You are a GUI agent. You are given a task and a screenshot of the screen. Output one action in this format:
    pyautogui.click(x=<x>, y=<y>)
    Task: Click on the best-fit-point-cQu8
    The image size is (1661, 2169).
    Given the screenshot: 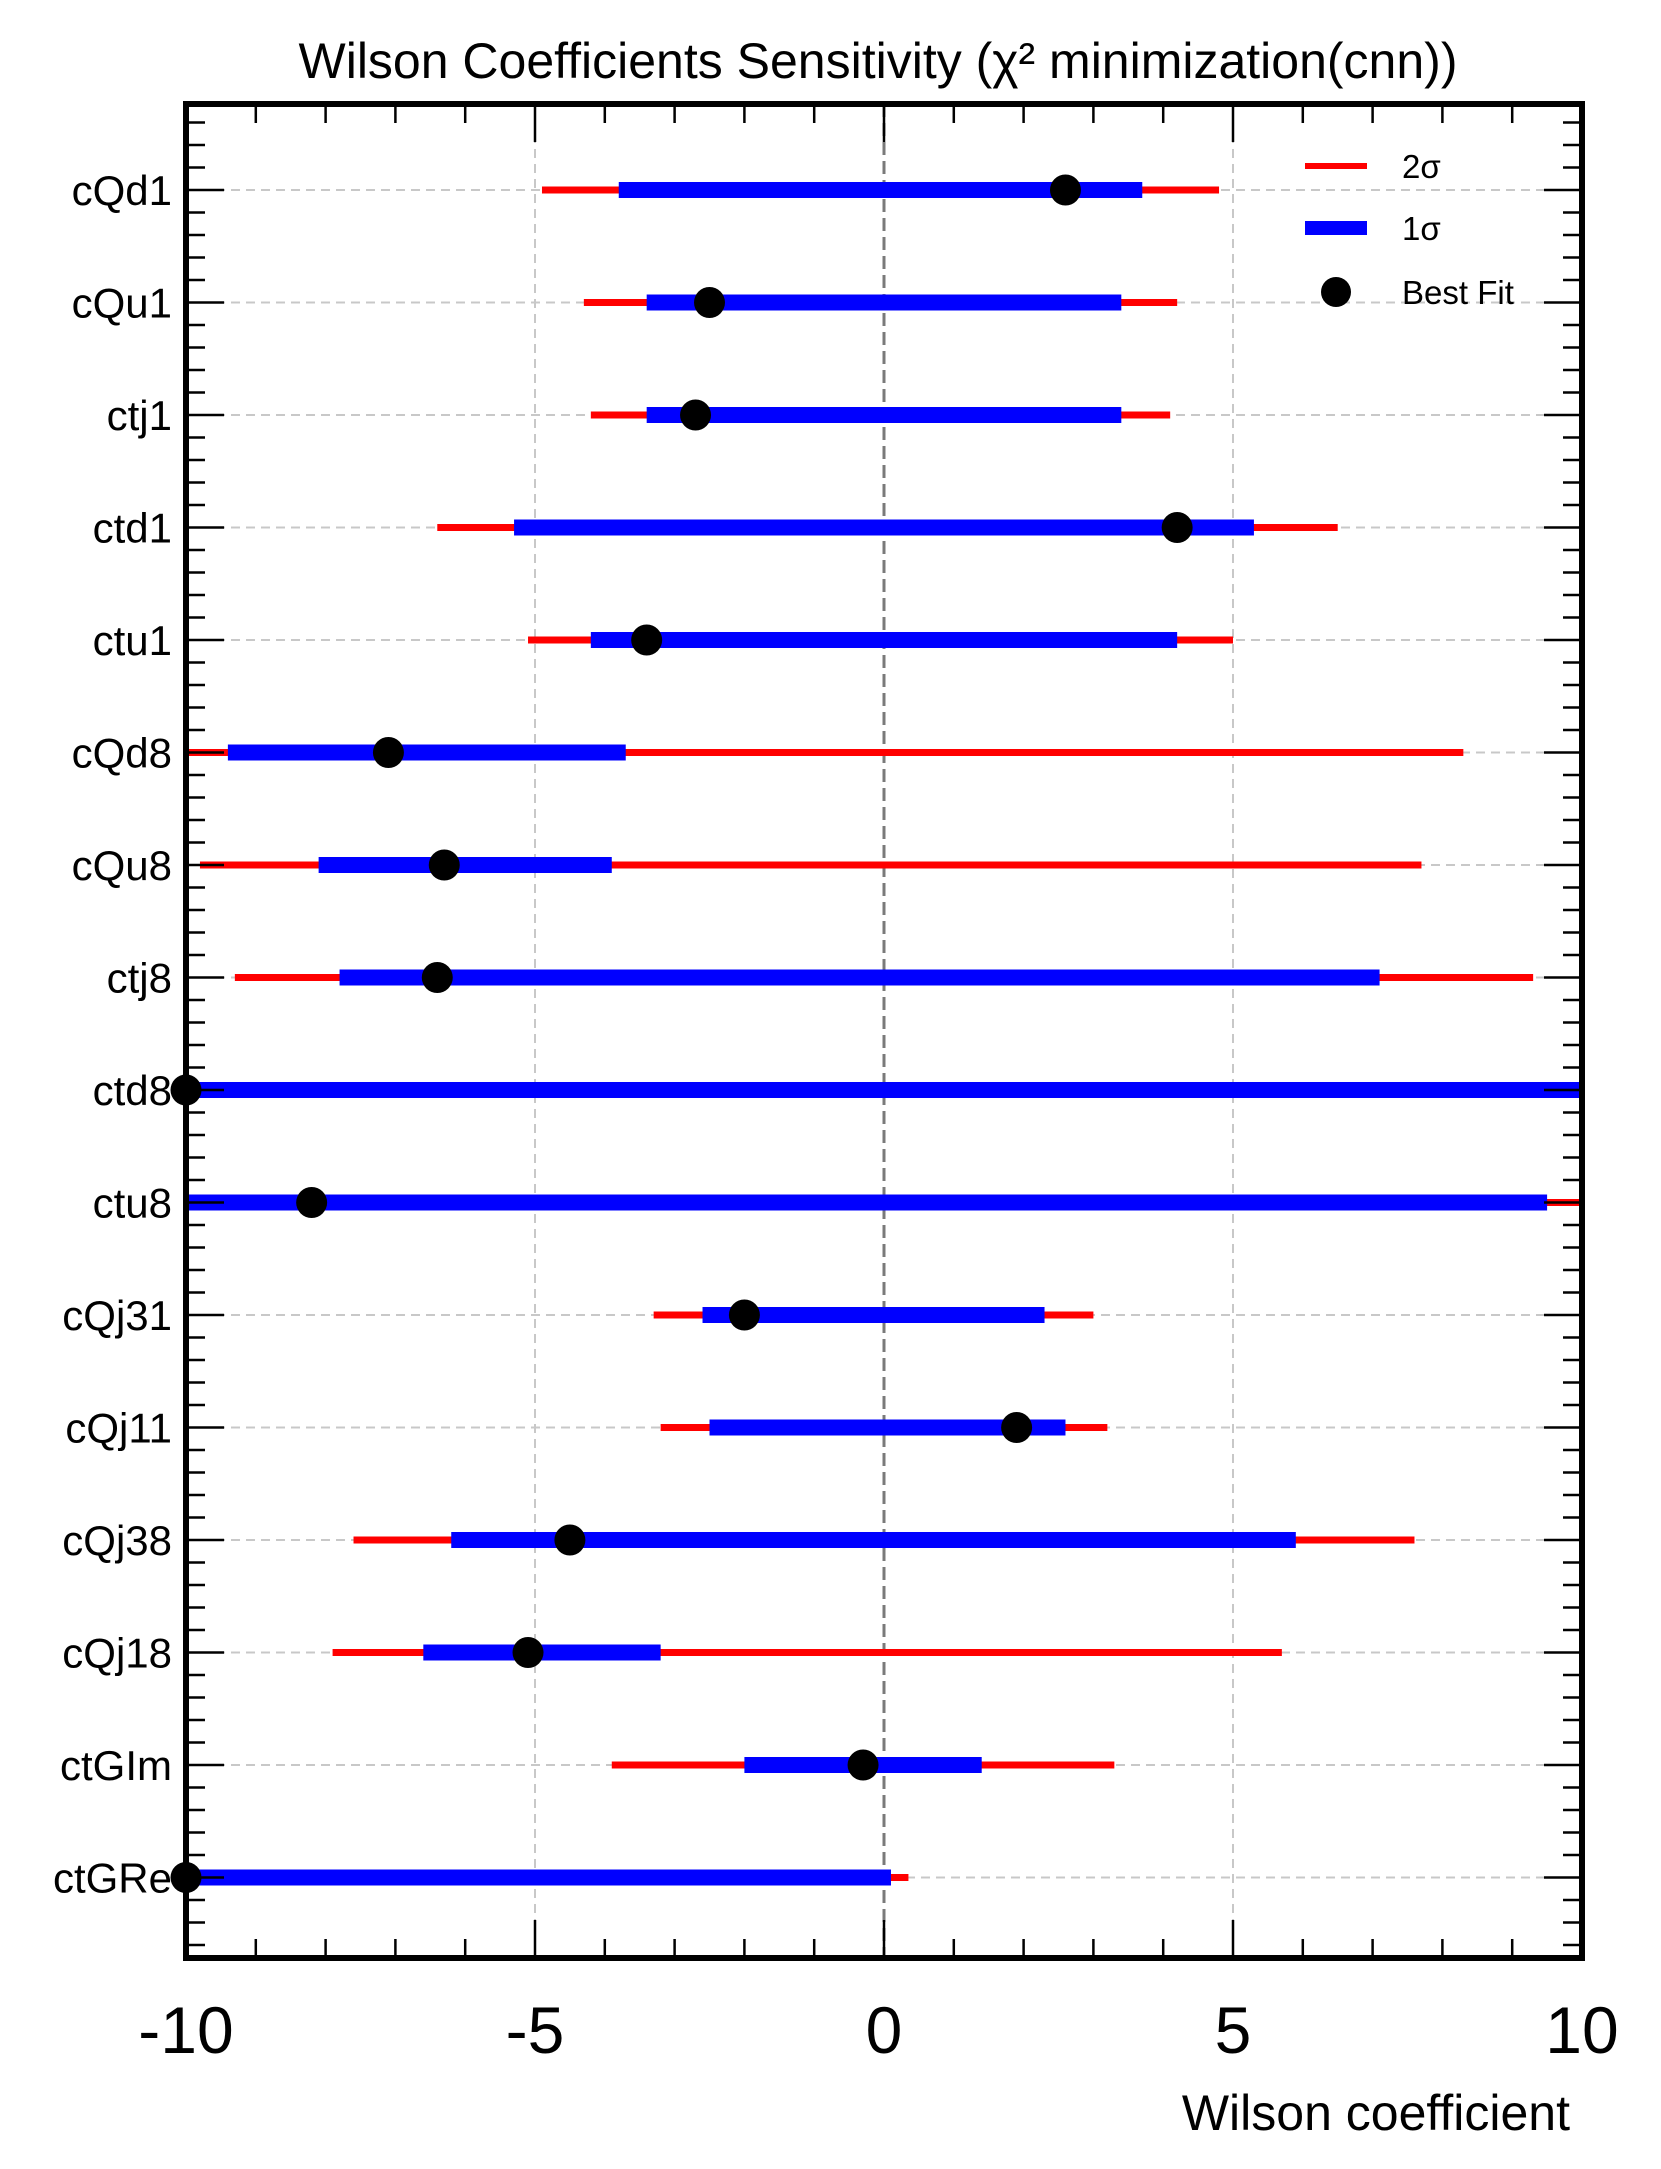 What is the action you would take?
    pyautogui.click(x=444, y=865)
    